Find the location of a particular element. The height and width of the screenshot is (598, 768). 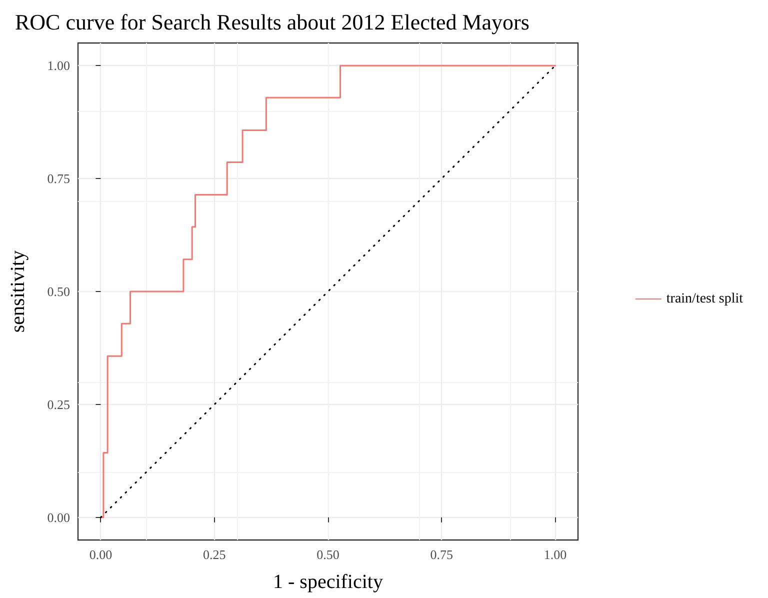

chart-title: ROC curve for Search Results about 2012 Elected Mayors is located at coordinates (272, 22).